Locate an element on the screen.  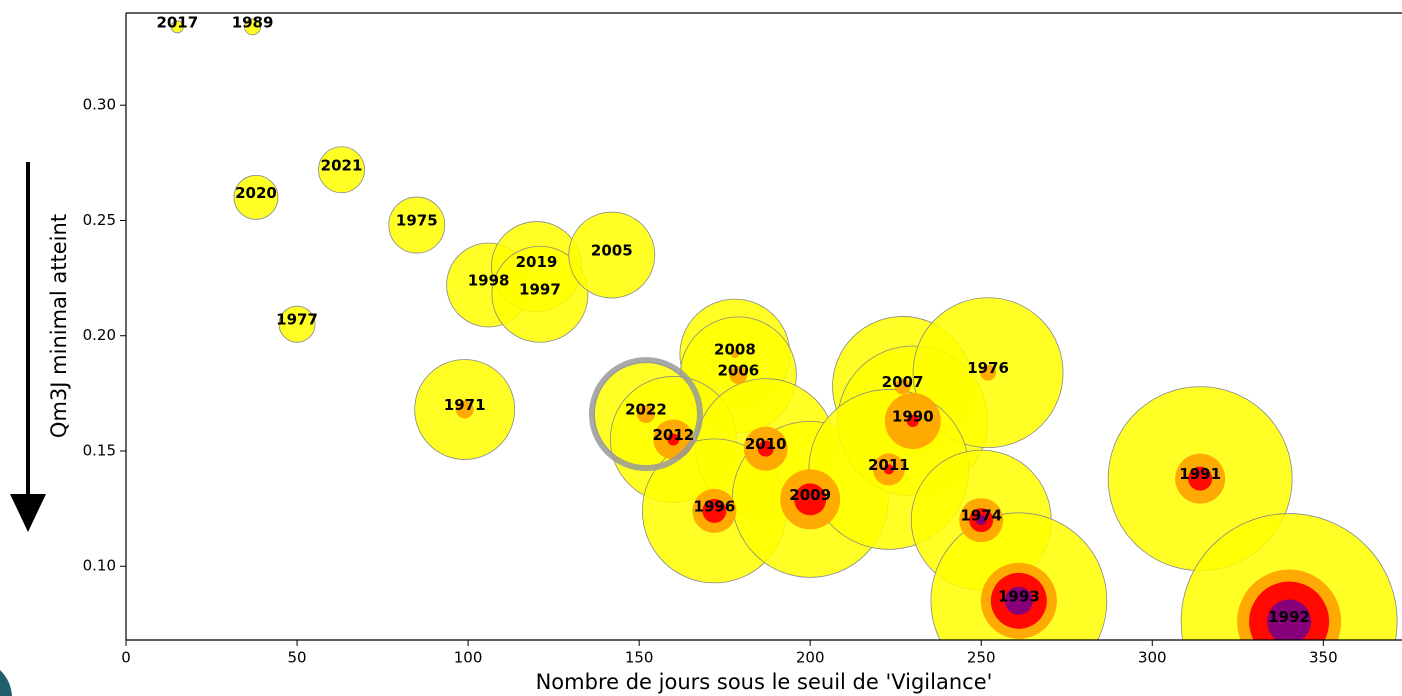
bubble-label: 1989 is located at coordinates (253, 22).